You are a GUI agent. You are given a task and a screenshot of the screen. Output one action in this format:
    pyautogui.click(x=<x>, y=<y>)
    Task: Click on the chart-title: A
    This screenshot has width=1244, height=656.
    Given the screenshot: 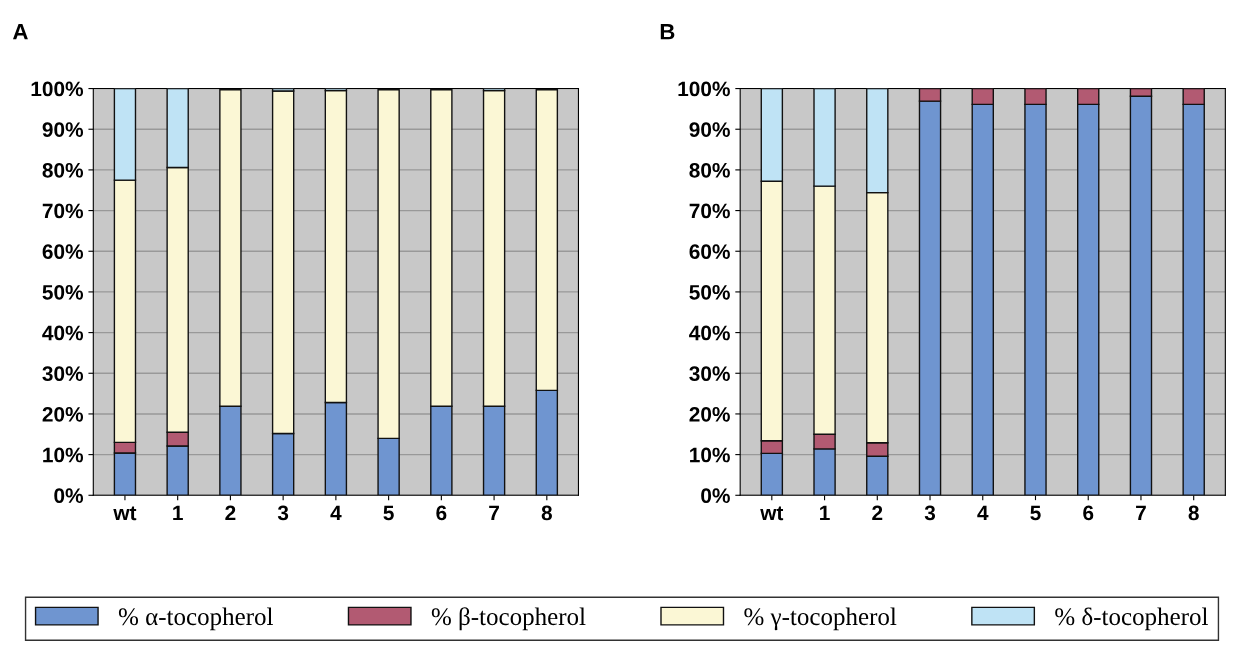 What is the action you would take?
    pyautogui.click(x=20, y=32)
    